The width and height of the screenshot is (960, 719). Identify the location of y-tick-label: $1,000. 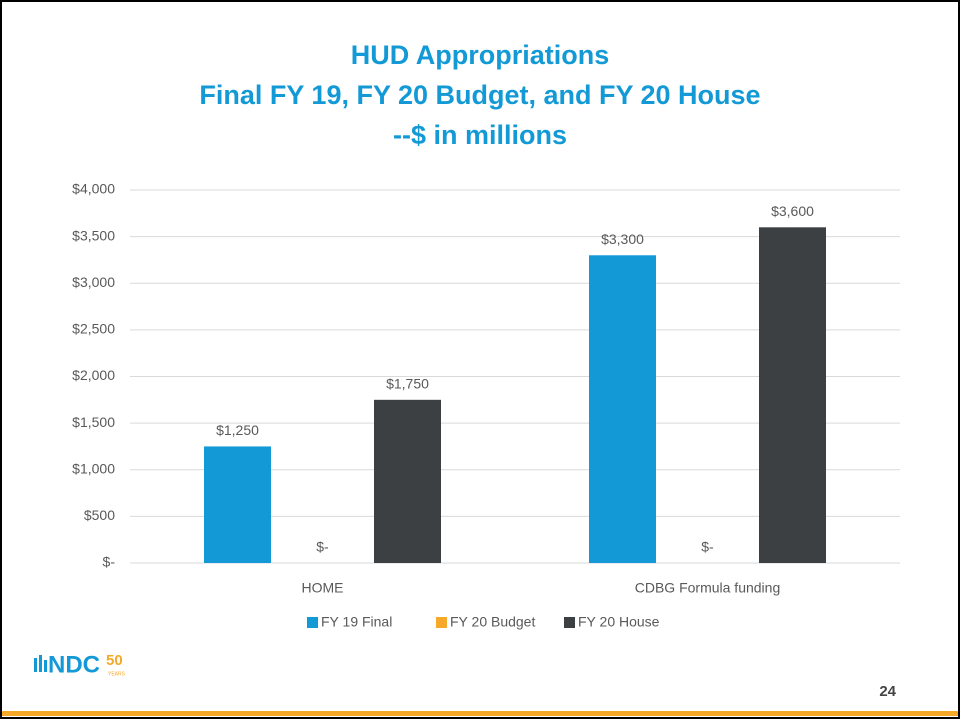
(93, 468).